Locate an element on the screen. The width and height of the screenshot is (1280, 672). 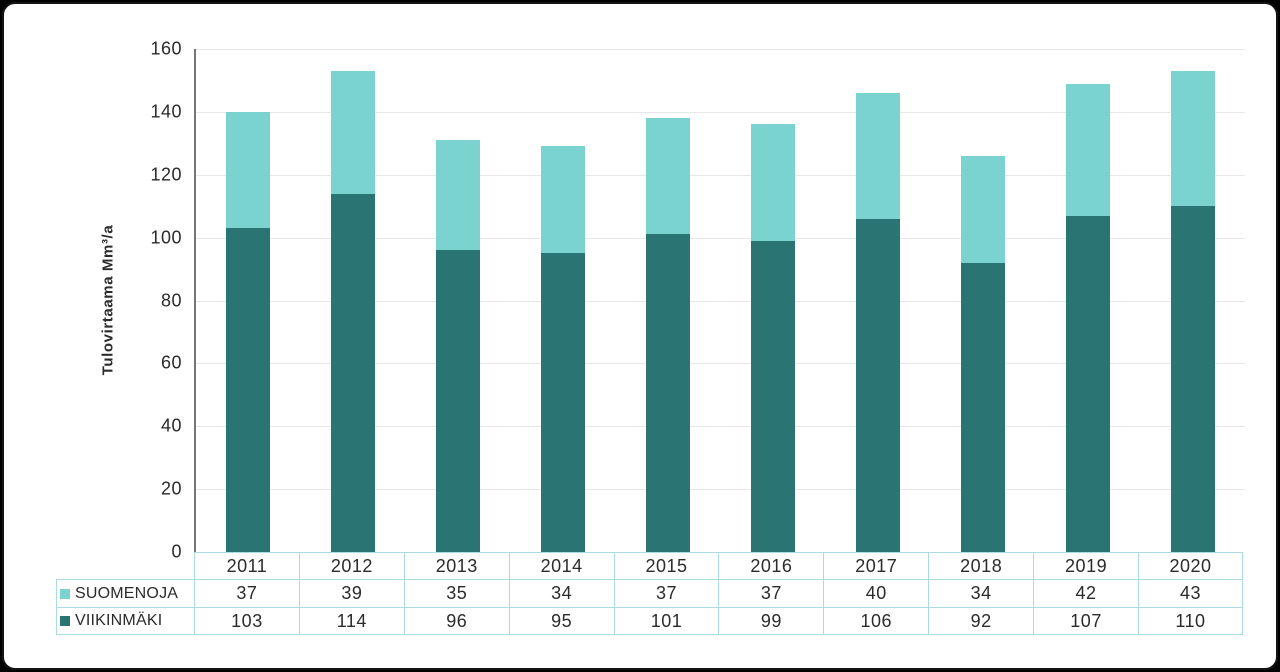
bar-column-2015 is located at coordinates (668, 300).